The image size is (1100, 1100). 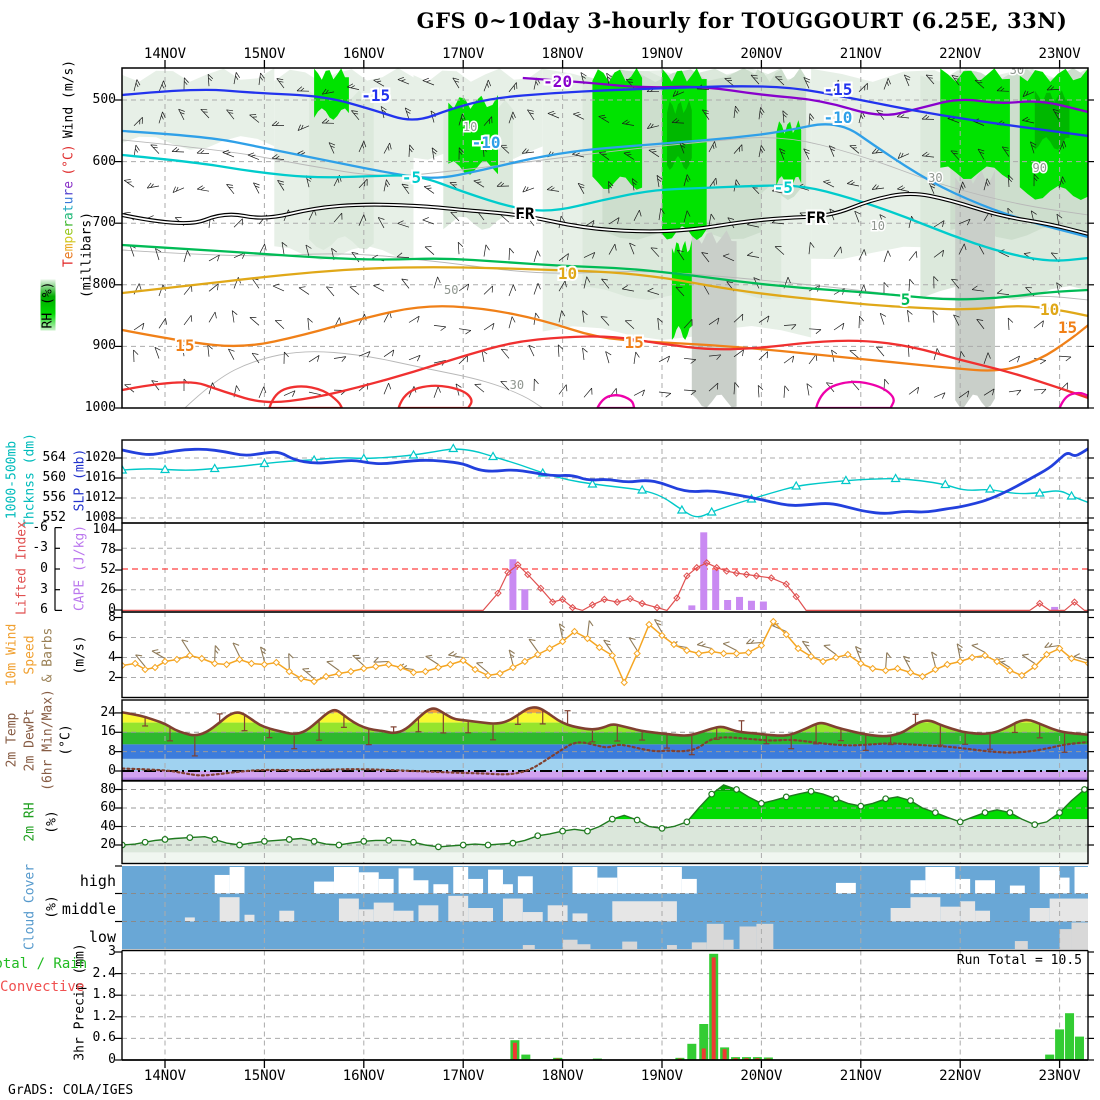 I want to click on axis-title-w10_ms: (m/s), so click(x=80, y=655).